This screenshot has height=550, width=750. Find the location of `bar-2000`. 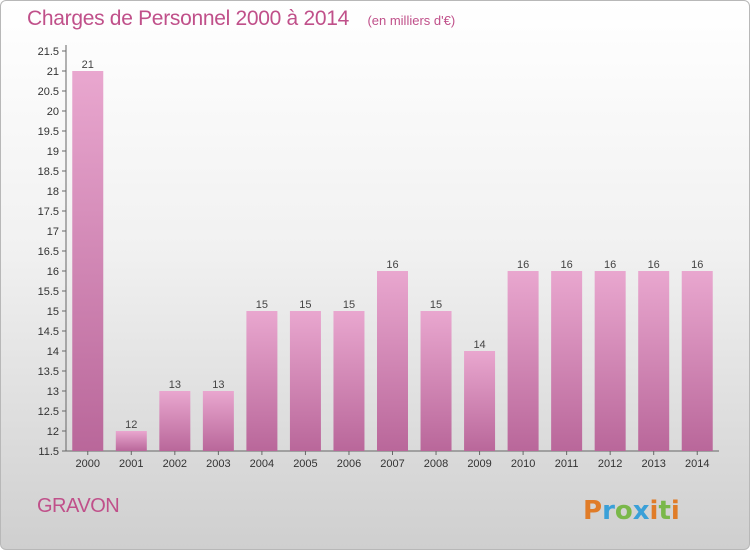

bar-2000 is located at coordinates (88, 261).